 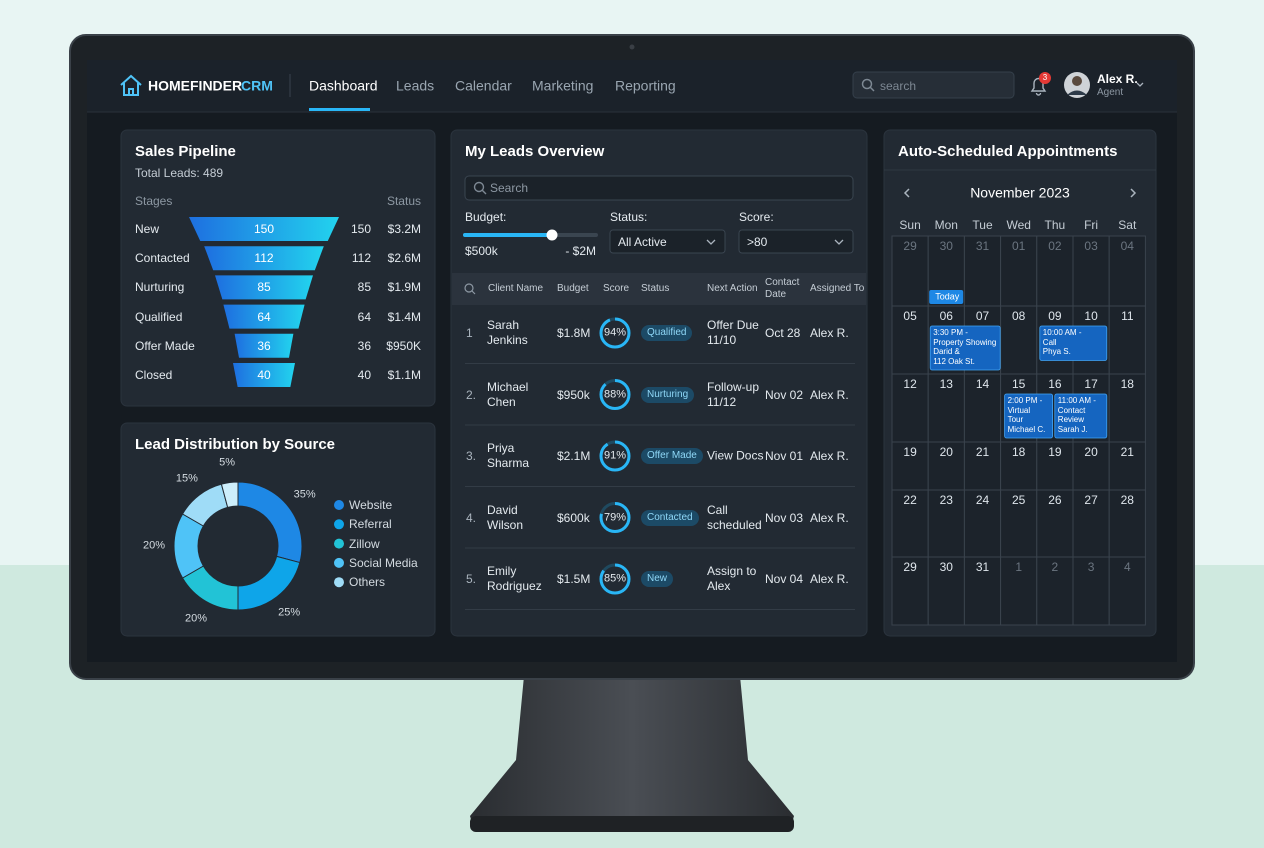 What do you see at coordinates (514, 578) in the screenshot?
I see `client-name: Emily Rodriguez` at bounding box center [514, 578].